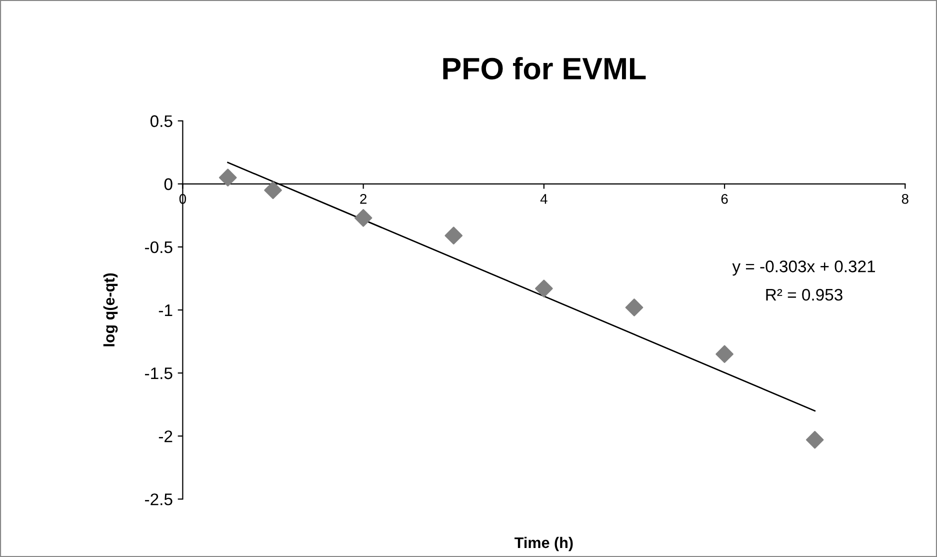 The image size is (937, 557). I want to click on x-tick-label: 6, so click(724, 199).